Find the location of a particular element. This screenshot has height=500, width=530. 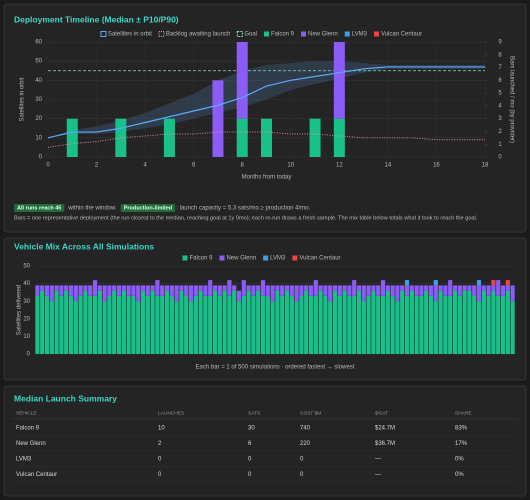

table-header: $/SAT is located at coordinates (381, 413).